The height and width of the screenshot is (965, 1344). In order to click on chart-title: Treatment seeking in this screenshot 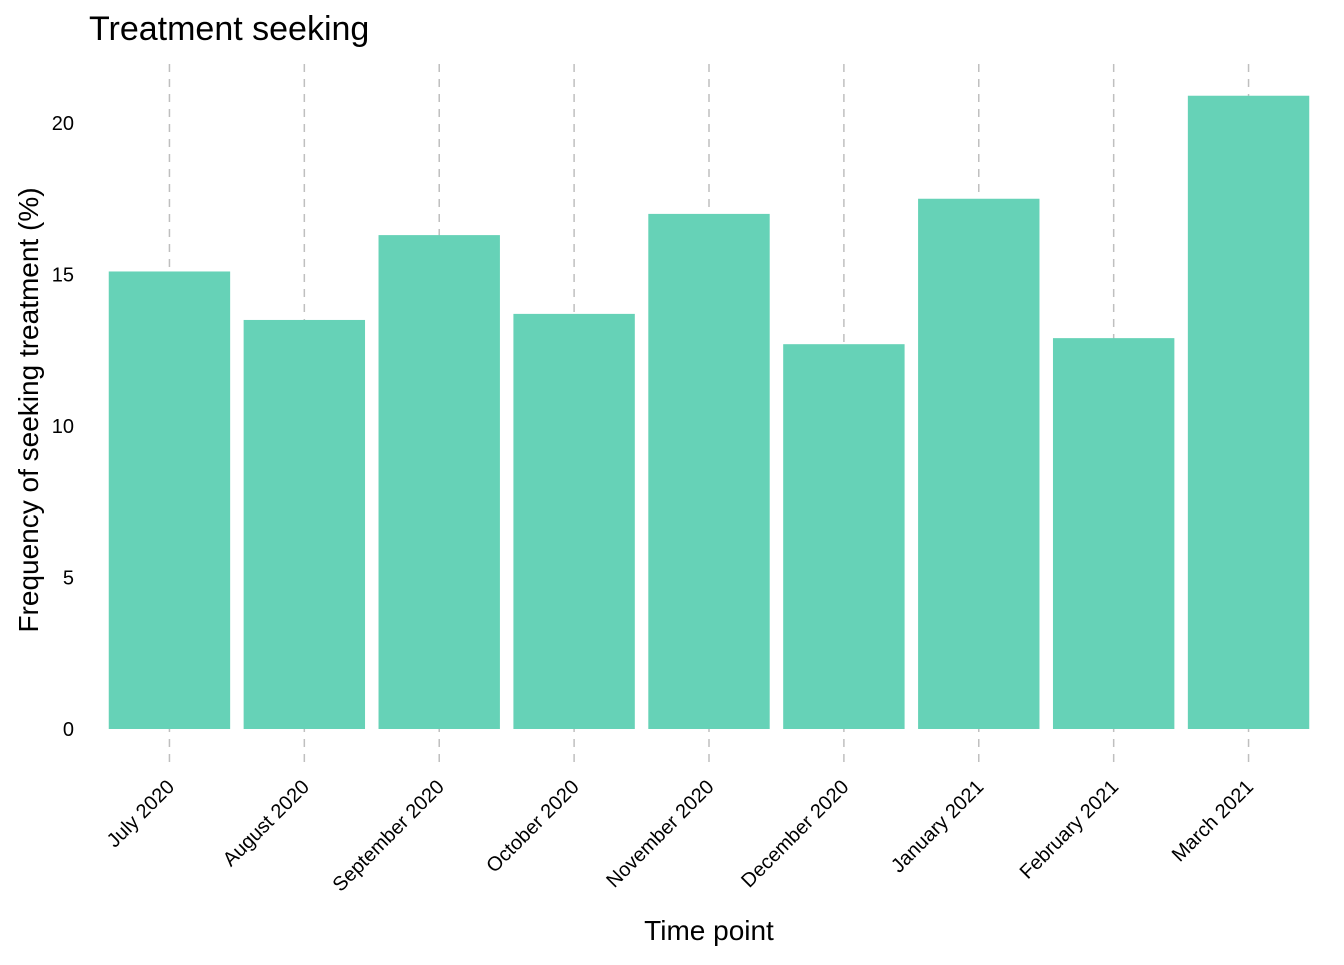, I will do `click(229, 29)`.